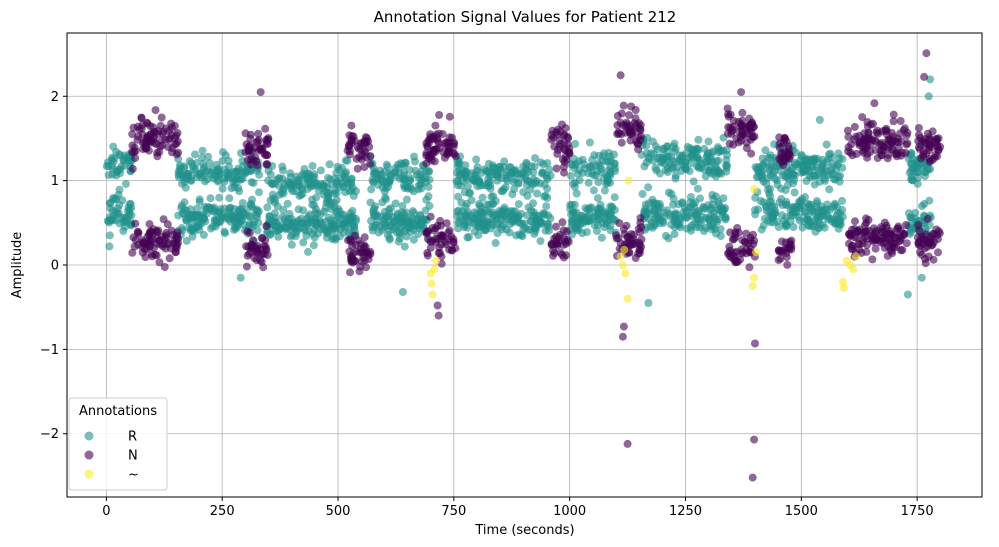  What do you see at coordinates (118, 411) in the screenshot?
I see `legend-title: Annotations` at bounding box center [118, 411].